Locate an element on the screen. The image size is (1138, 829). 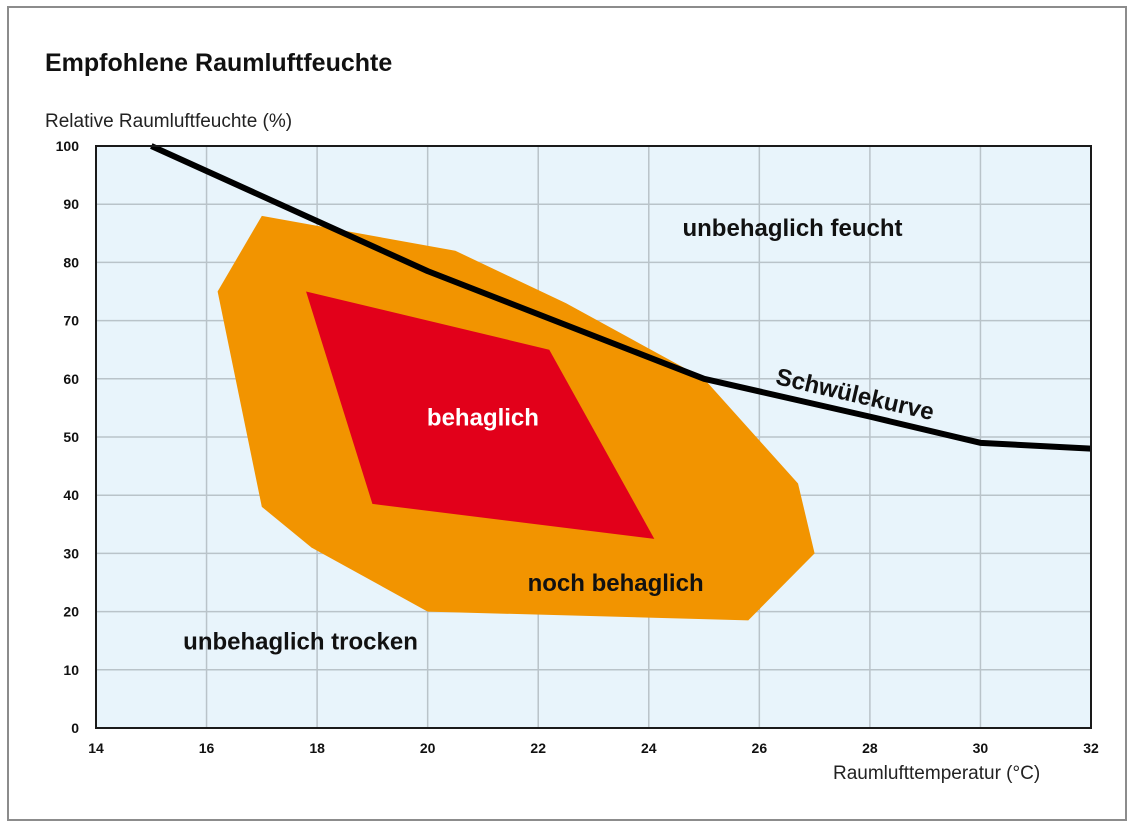
region-label: noch behaglich is located at coordinates (616, 583).